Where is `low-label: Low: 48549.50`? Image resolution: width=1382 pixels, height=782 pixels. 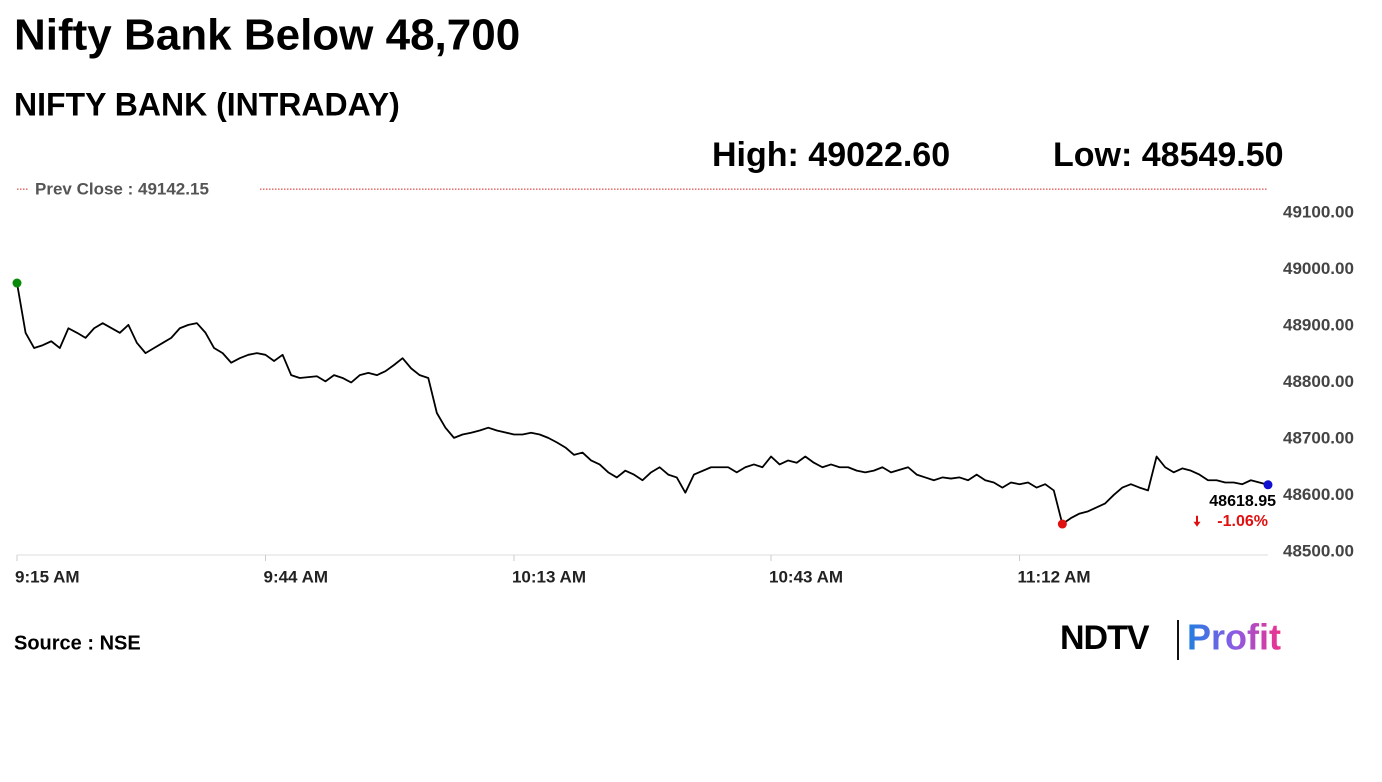 low-label: Low: 48549.50 is located at coordinates (1168, 155).